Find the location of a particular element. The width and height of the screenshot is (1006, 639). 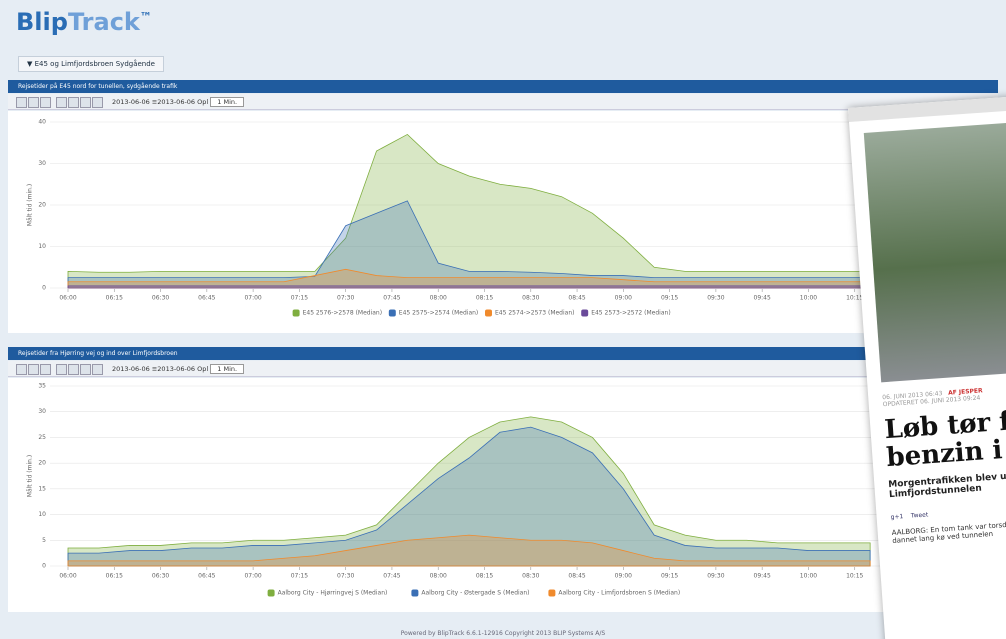

y-tick-label: 5 is located at coordinates (44, 540).